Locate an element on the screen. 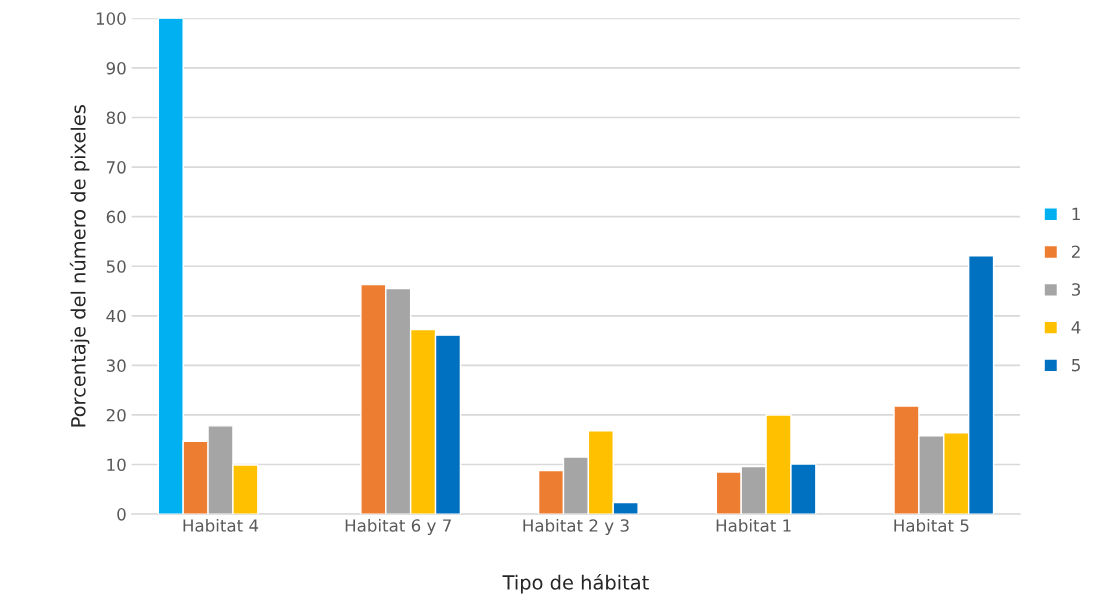 The height and width of the screenshot is (612, 1097). y-tick-label: 0 is located at coordinates (121, 514).